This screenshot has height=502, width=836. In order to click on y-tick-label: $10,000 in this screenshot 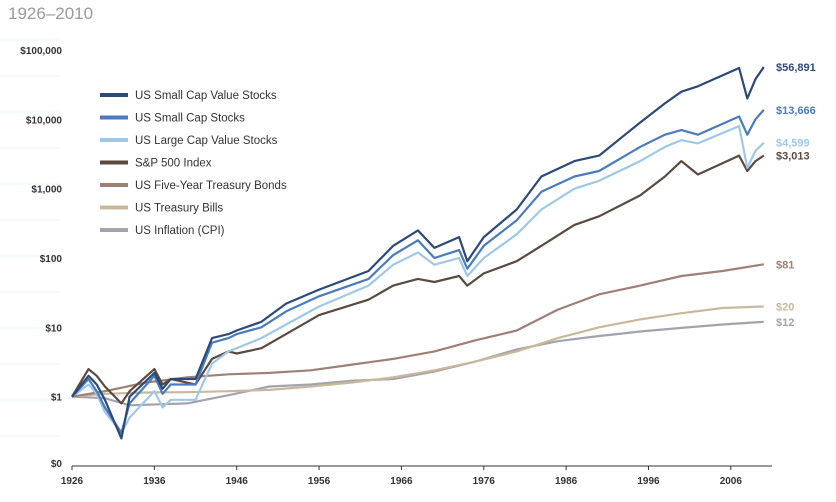, I will do `click(44, 120)`.